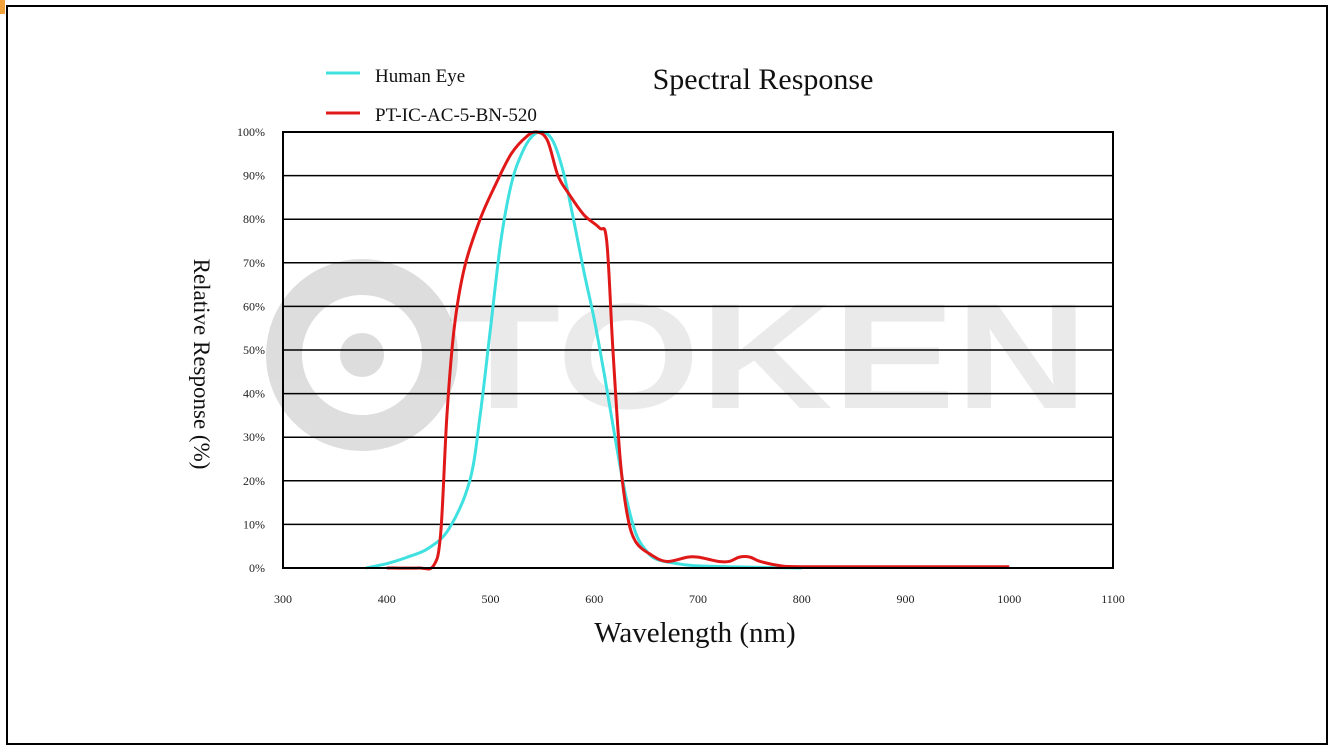 This screenshot has width=1338, height=745. What do you see at coordinates (254, 219) in the screenshot?
I see `y-tick-label: 80%` at bounding box center [254, 219].